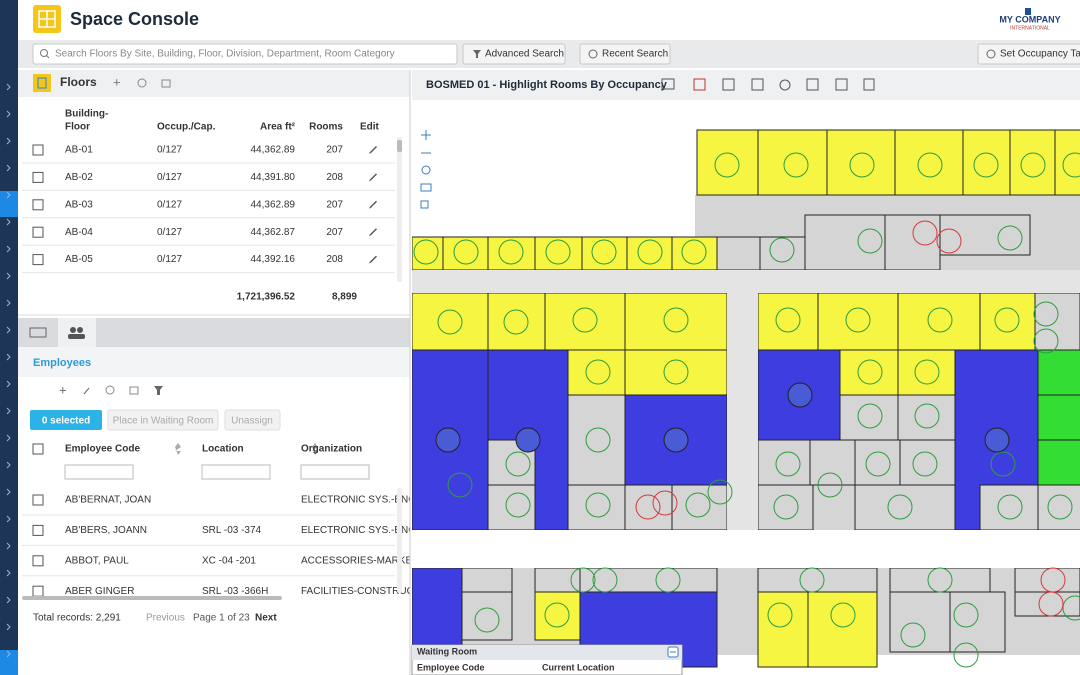  Describe the element at coordinates (547, 85) in the screenshot. I see `plan-title: BOSMED 01 - Highlight Rooms By Occupancy` at that location.